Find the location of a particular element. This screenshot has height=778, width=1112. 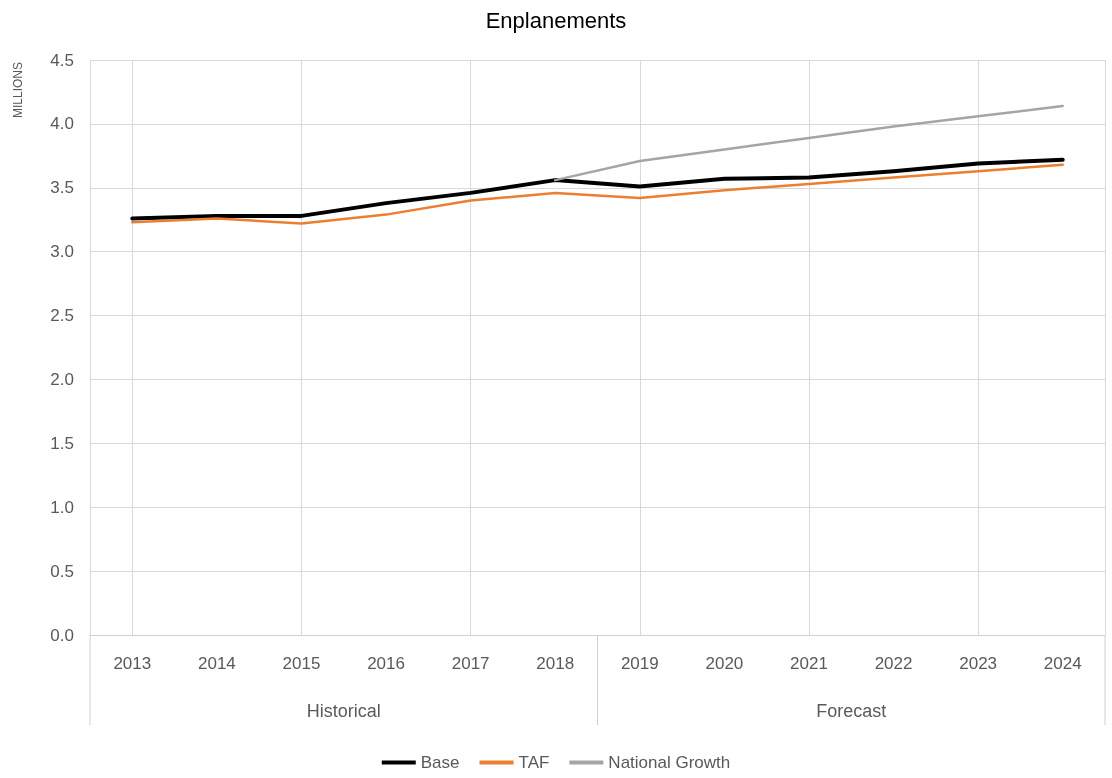

x-tick-label: 2022 is located at coordinates (893, 663).